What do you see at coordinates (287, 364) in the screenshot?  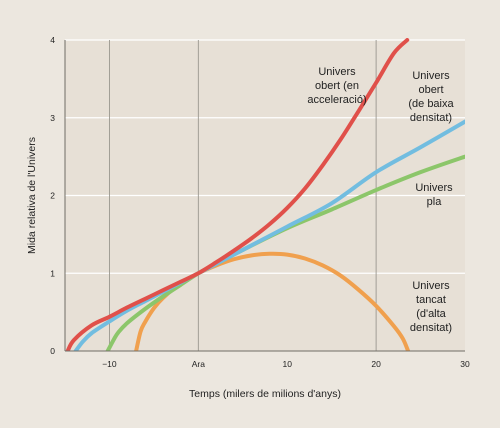 I see `x-tick-label: 10` at bounding box center [287, 364].